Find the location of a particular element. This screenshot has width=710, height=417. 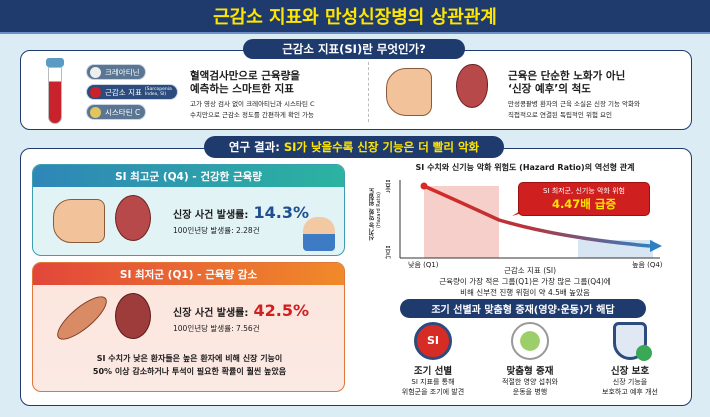

q1-shaded-area is located at coordinates (461, 222).